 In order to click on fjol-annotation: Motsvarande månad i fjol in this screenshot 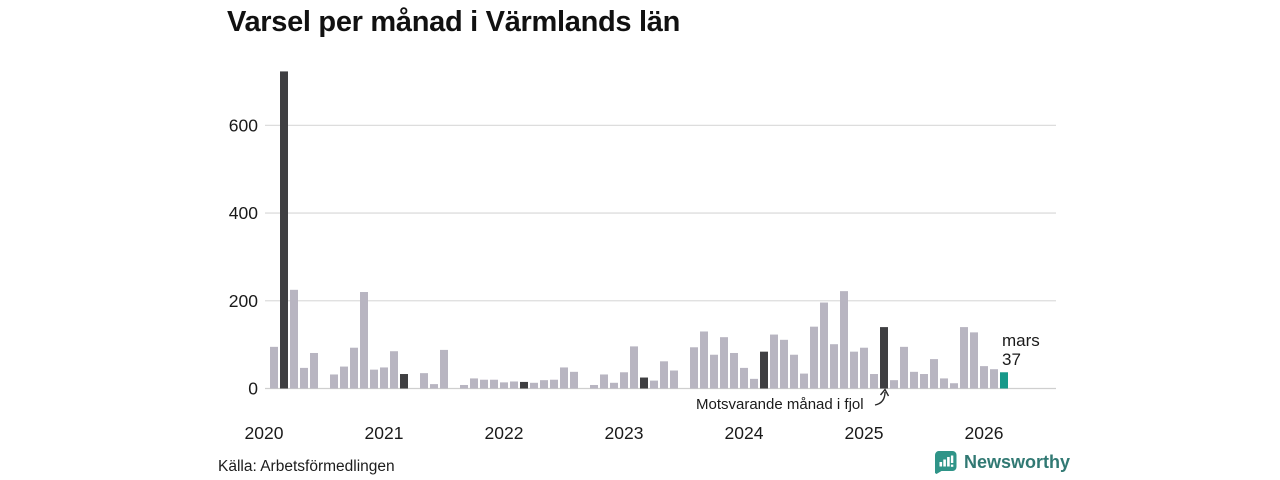, I will do `click(786, 404)`.